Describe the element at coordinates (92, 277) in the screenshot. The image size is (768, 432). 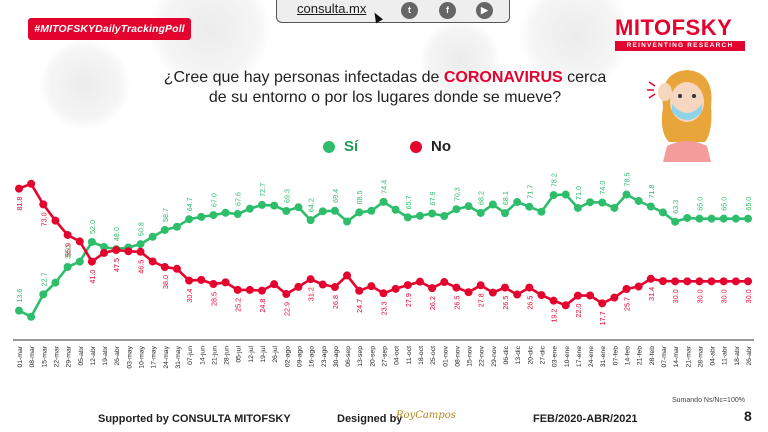
I see `data-label-no: 41.0` at that location.